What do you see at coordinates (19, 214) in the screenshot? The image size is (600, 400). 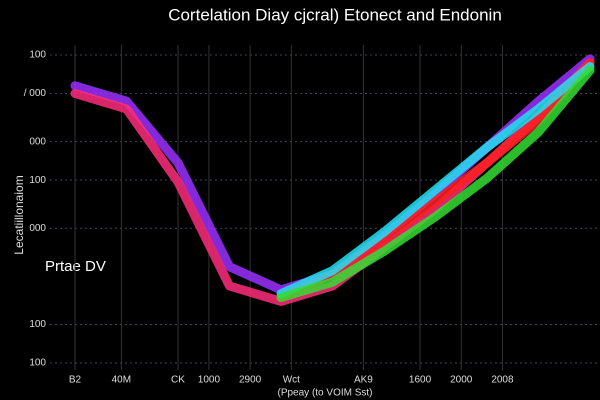 I see `y-axis-label: Lecatiillonaiom` at bounding box center [19, 214].